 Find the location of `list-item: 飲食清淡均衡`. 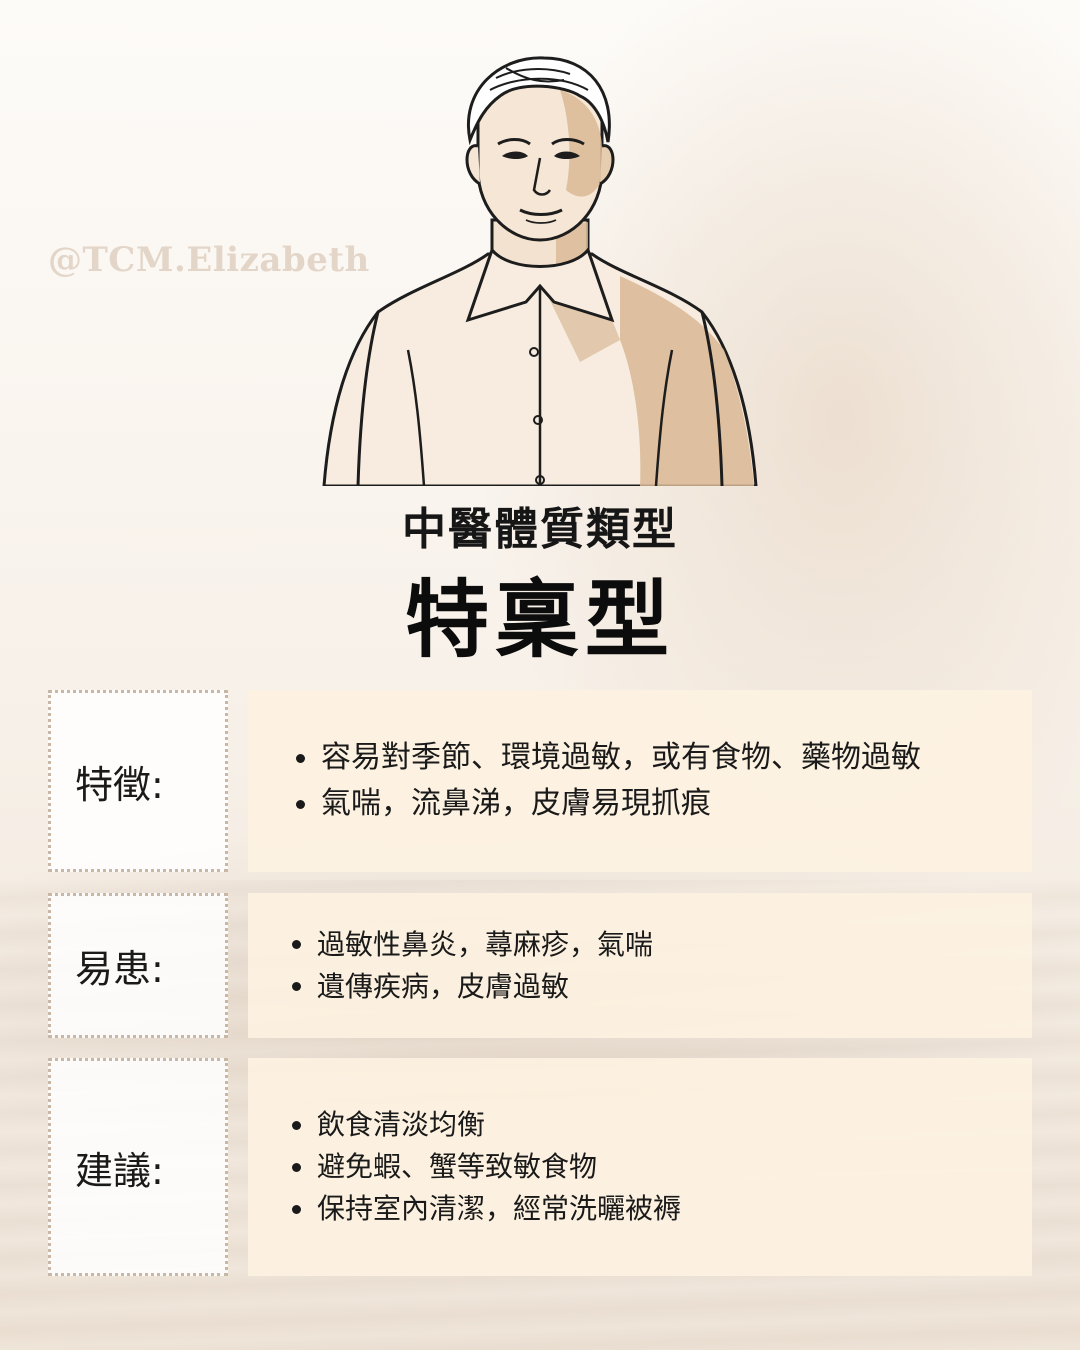

list-item: 飲食清淡均衡 is located at coordinates (662, 1125).